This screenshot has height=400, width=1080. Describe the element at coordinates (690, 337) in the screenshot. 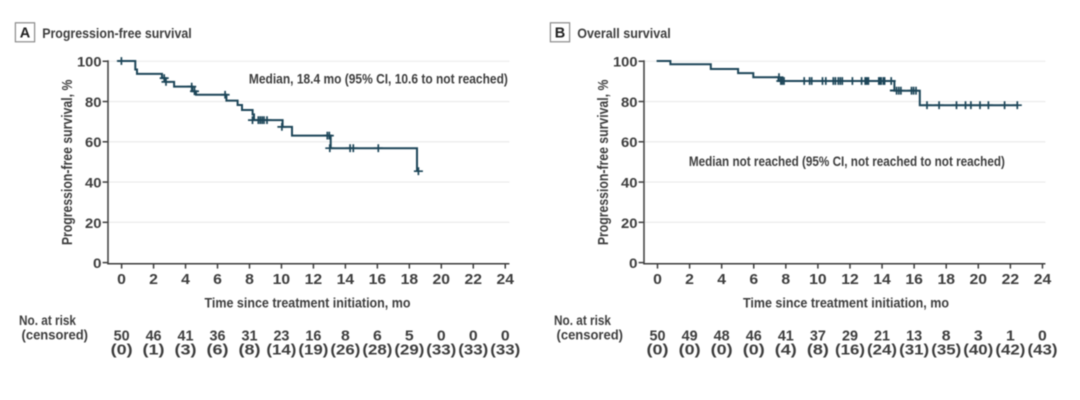

I see `svg-text: 49` at that location.